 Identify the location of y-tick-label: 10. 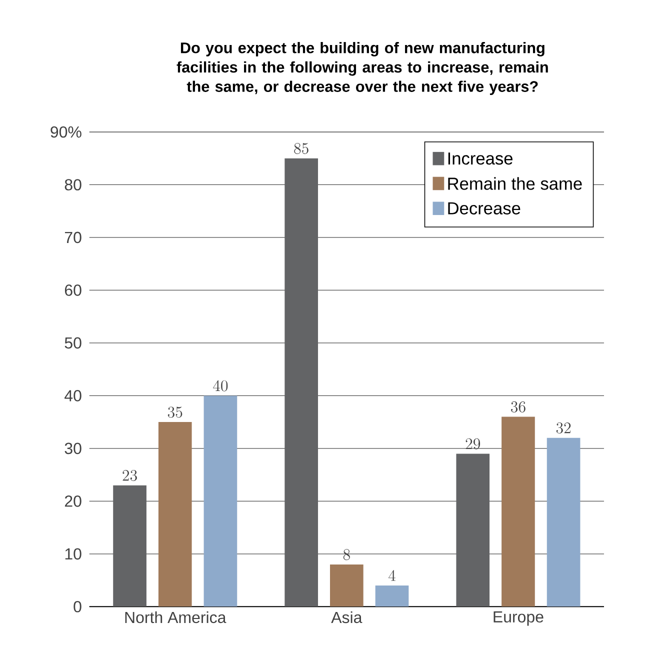
(73, 554).